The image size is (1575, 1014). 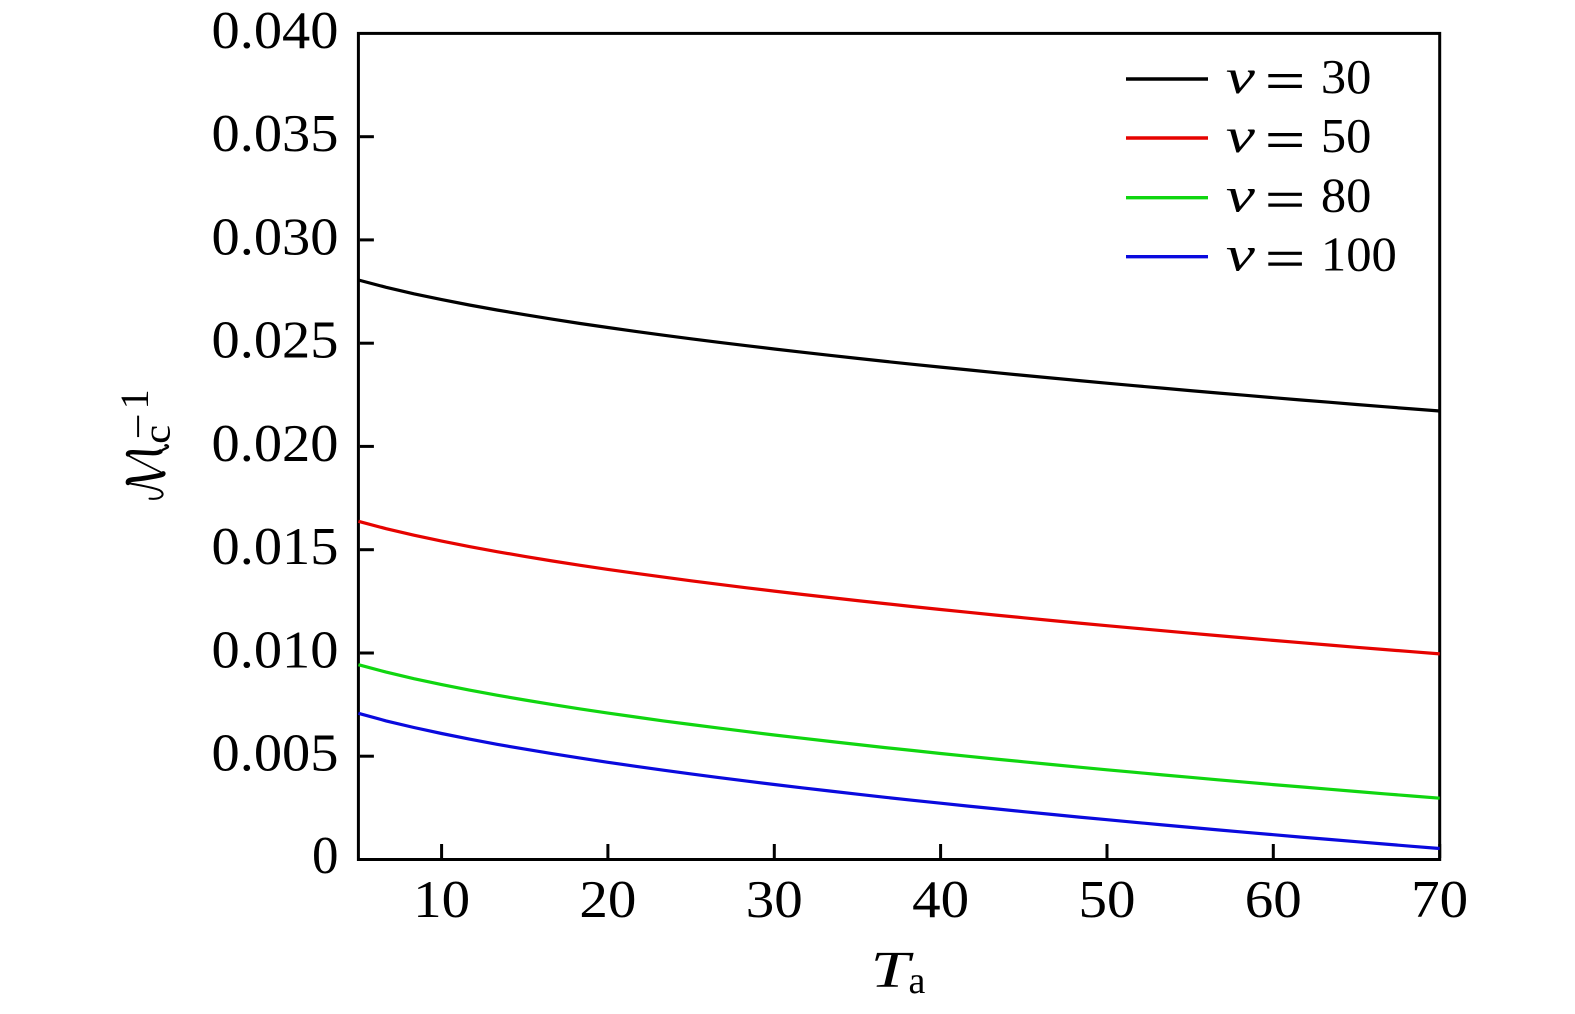 What do you see at coordinates (1359, 254) in the screenshot?
I see `svg-text: 100` at bounding box center [1359, 254].